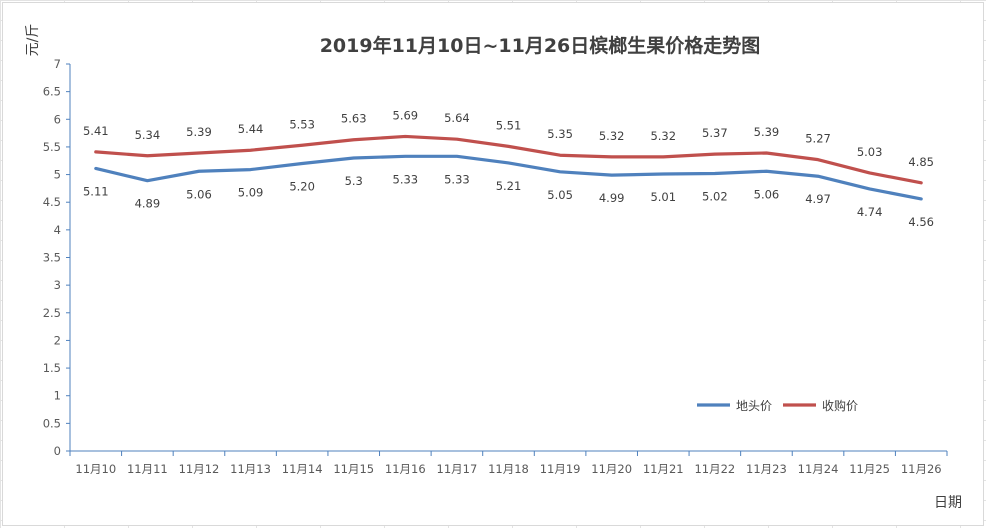 This screenshot has width=986, height=528. What do you see at coordinates (818, 199) in the screenshot?
I see `data-label: 4.97` at bounding box center [818, 199].